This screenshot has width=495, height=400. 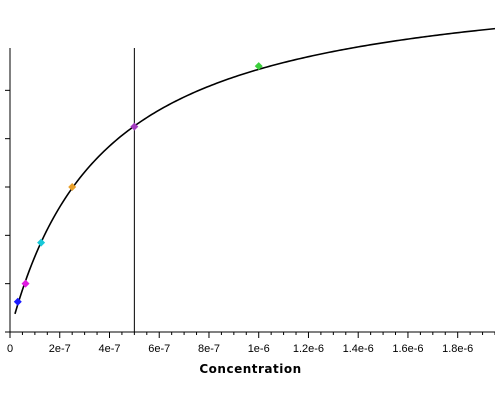 What do you see at coordinates (259, 349) in the screenshot?
I see `x-tick-label: 1e-6` at bounding box center [259, 349].